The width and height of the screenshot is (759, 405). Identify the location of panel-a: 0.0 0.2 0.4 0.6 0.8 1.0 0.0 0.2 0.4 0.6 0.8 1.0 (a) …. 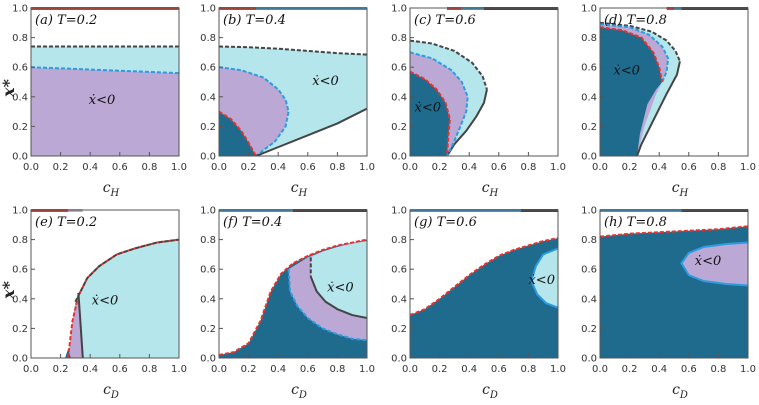
(99, 102).